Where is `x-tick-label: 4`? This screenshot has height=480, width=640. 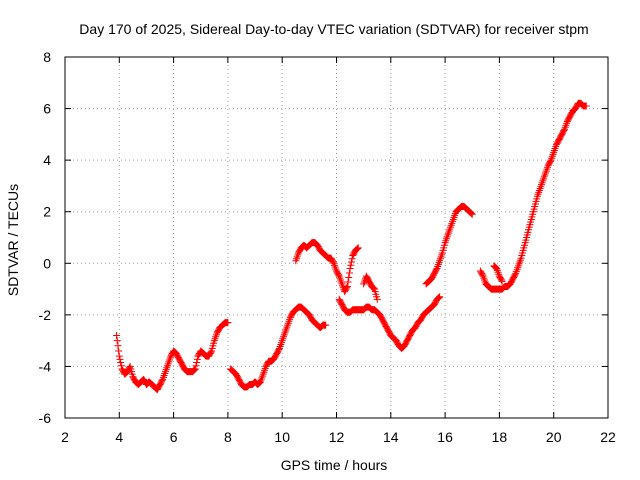
x-tick-label: 4 is located at coordinates (119, 437).